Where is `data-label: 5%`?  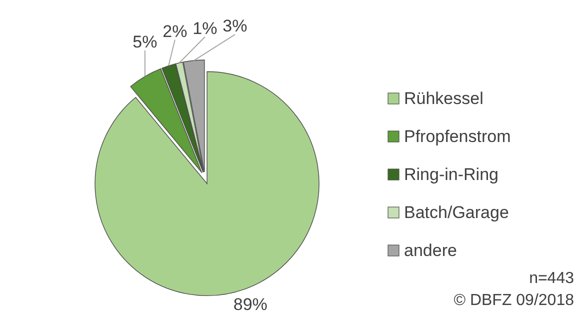
data-label: 5% is located at coordinates (145, 42).